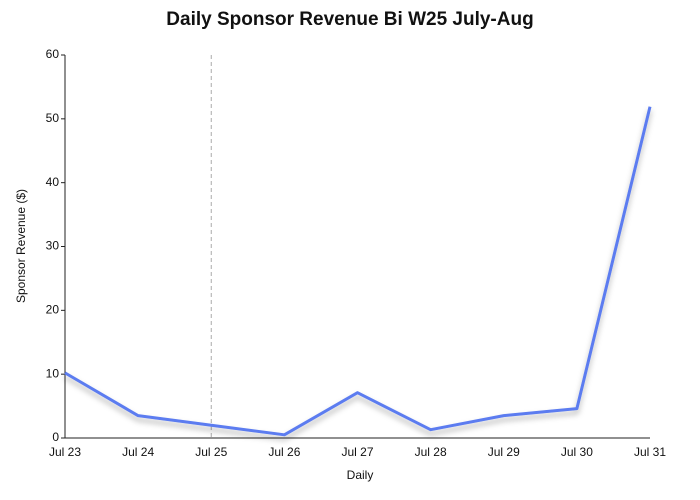  What do you see at coordinates (138, 452) in the screenshot?
I see `x-tick-label: Jul 24` at bounding box center [138, 452].